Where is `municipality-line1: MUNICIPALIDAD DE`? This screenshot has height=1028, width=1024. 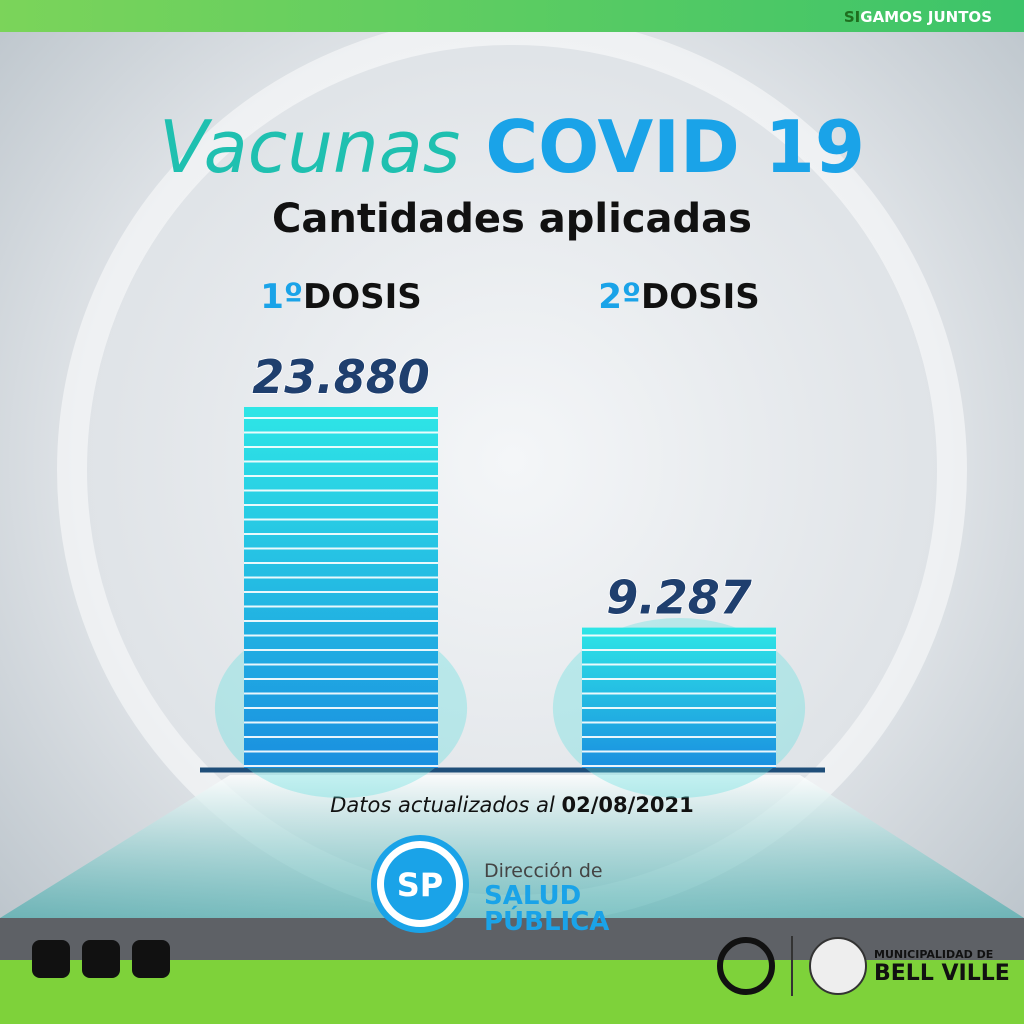 municipality-line1: MUNICIPALIDAD DE is located at coordinates (933, 954).